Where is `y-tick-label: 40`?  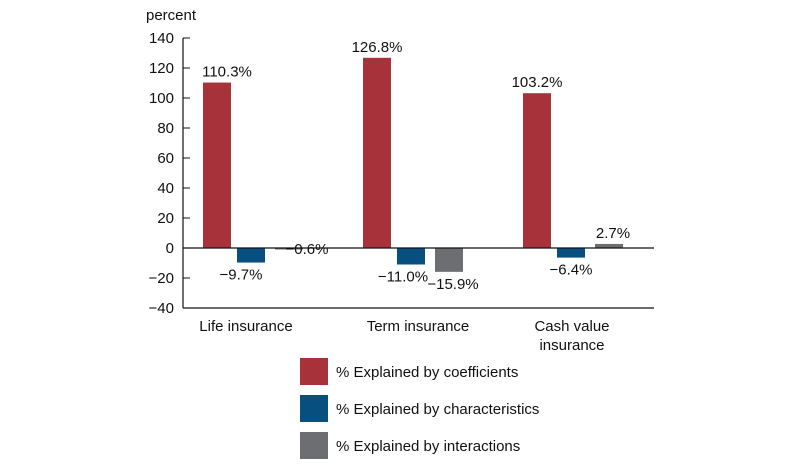
y-tick-label: 40 is located at coordinates (165, 188).